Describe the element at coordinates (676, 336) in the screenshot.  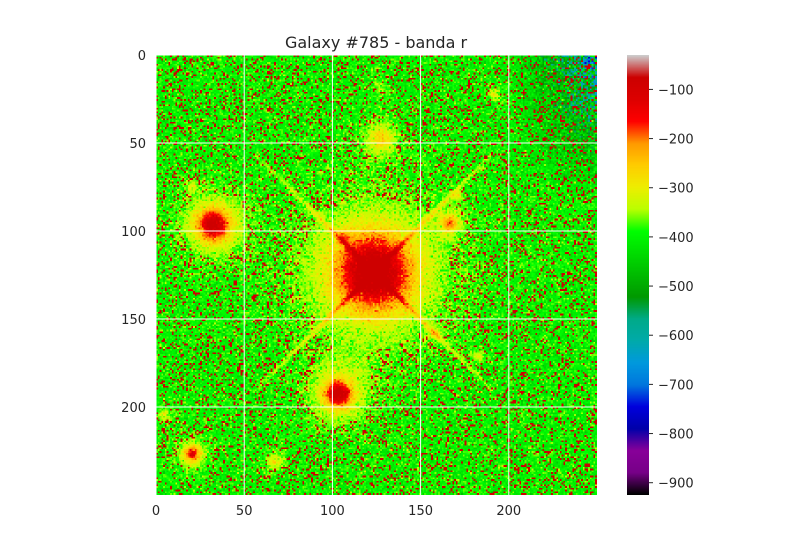
I see `colorbar-tick-label: −600` at that location.